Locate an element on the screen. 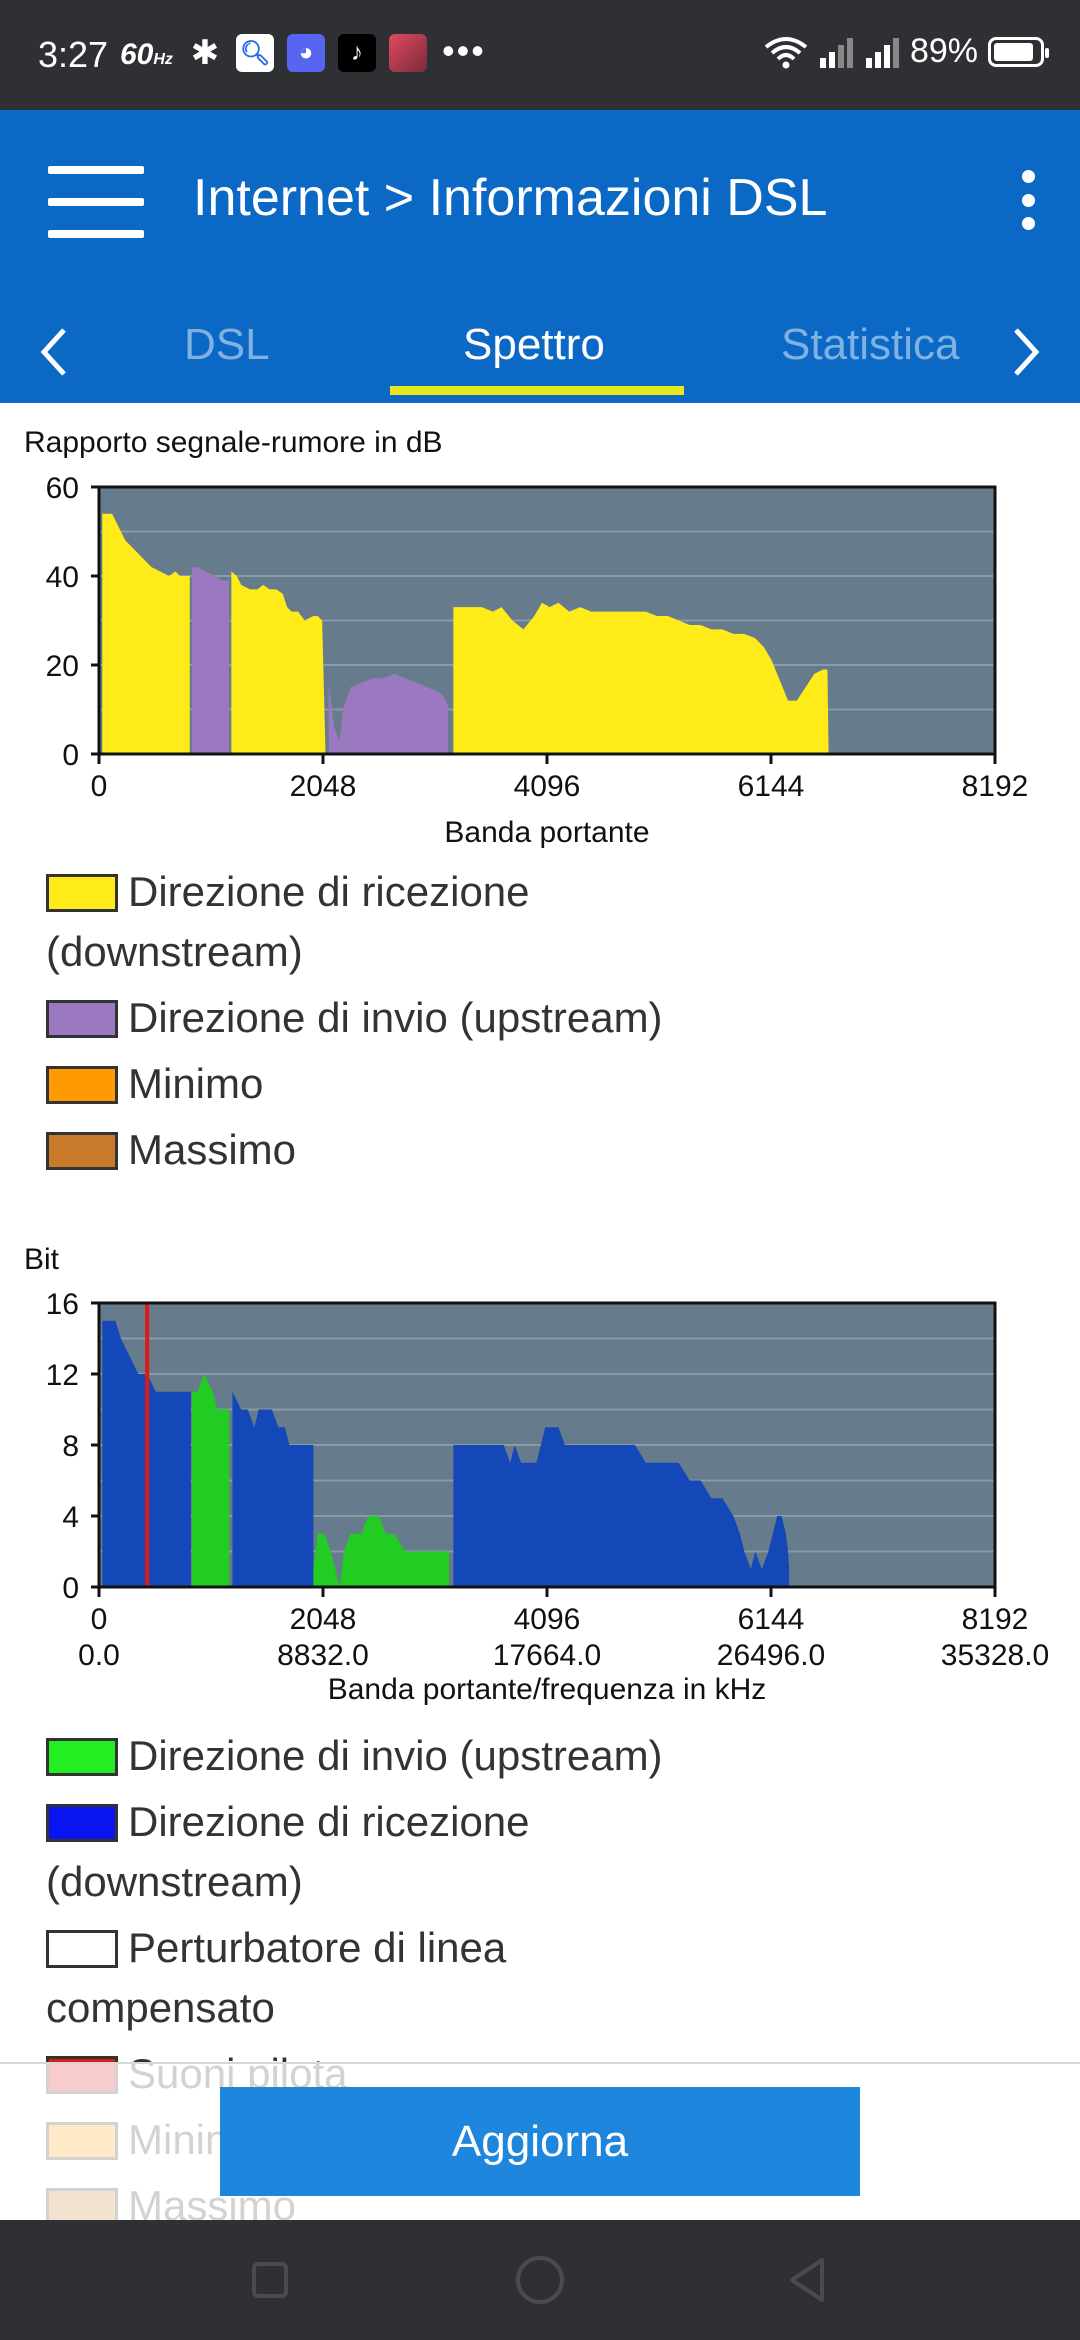 This screenshot has width=1080, height=2340. x-tick-label-frequency: 17664.0 is located at coordinates (547, 1655).